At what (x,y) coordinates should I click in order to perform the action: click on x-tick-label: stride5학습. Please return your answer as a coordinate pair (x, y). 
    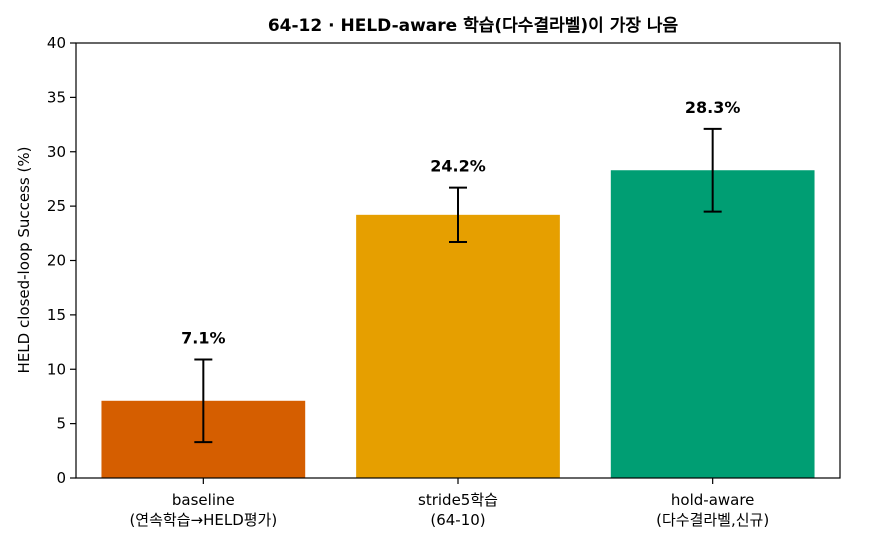
    Looking at the image, I should click on (458, 500).